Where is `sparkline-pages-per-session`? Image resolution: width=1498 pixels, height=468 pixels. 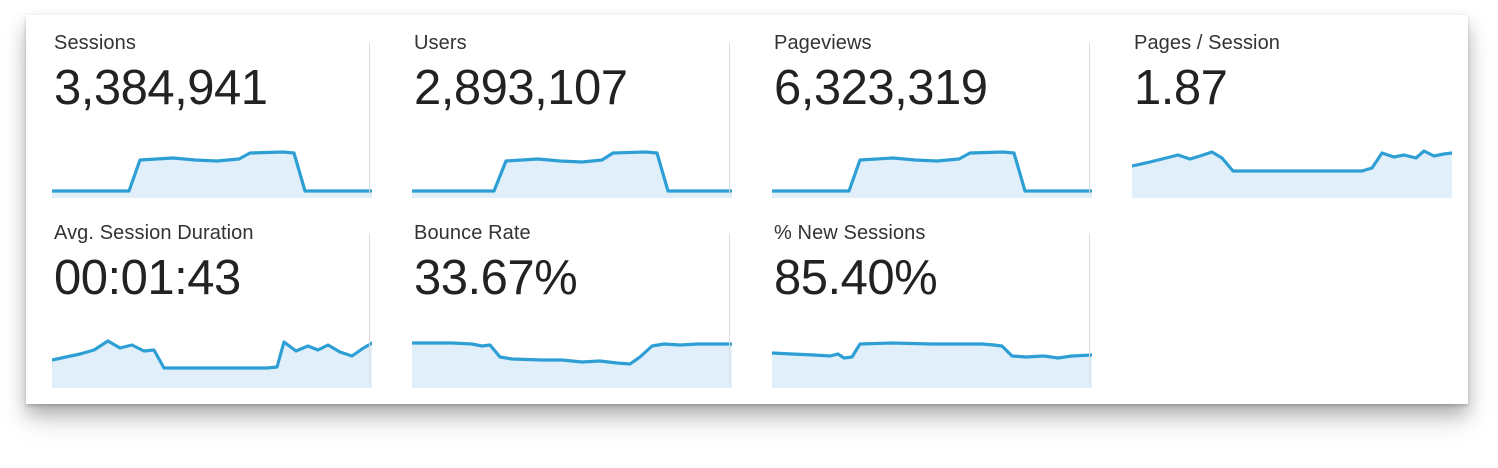
sparkline-pages-per-session is located at coordinates (1292, 170).